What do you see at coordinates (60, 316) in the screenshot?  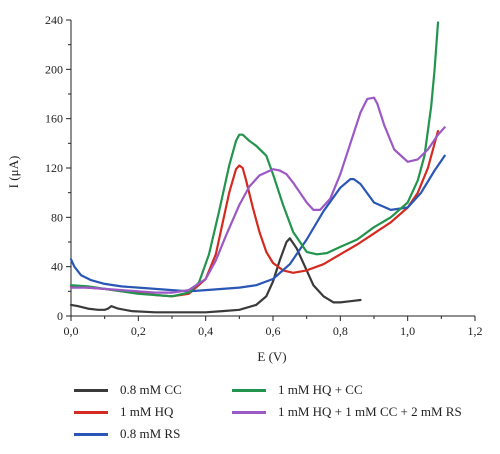 I see `y-tick-label: 0` at bounding box center [60, 316].